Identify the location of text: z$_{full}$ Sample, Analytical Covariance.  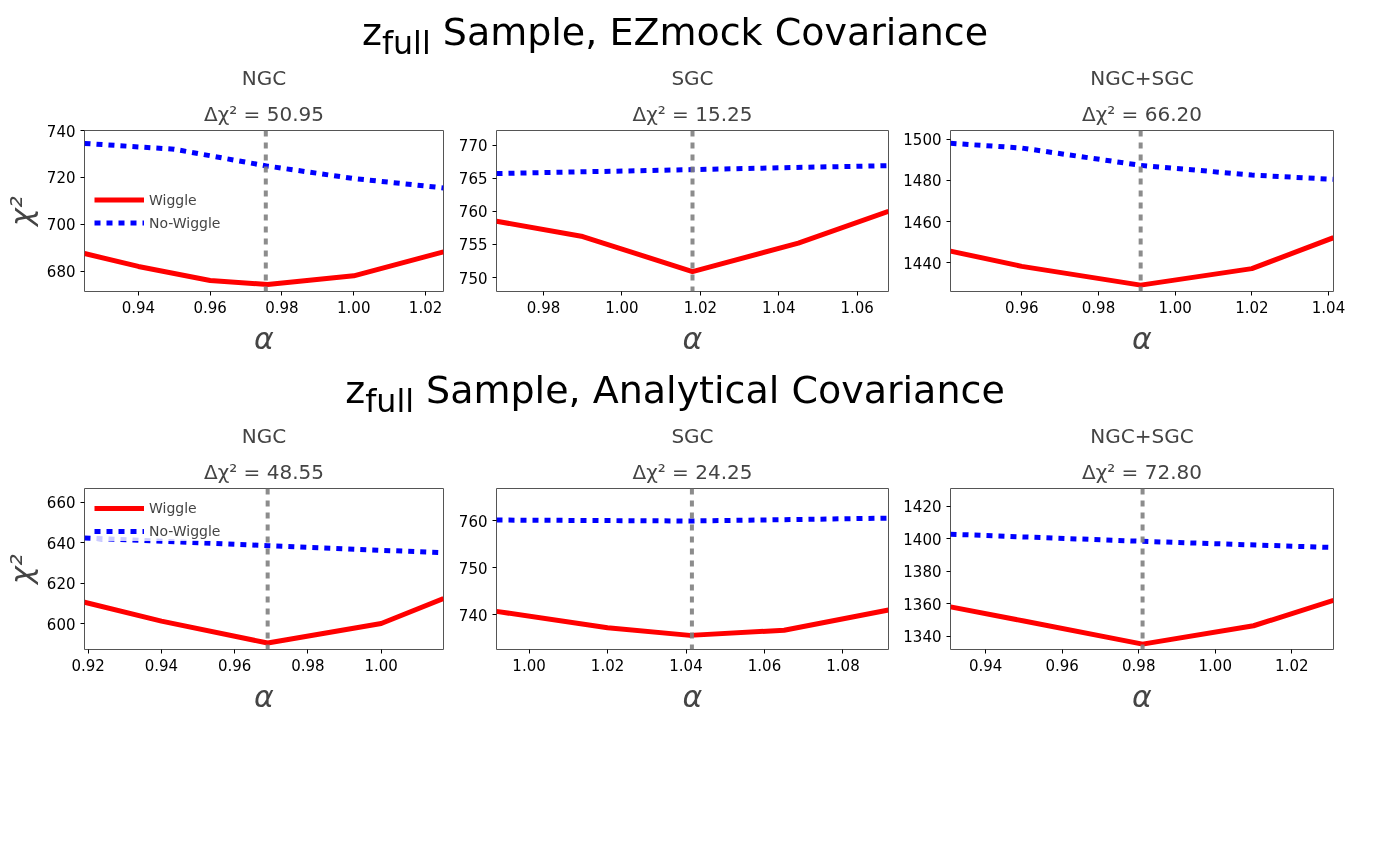
(675, 394).